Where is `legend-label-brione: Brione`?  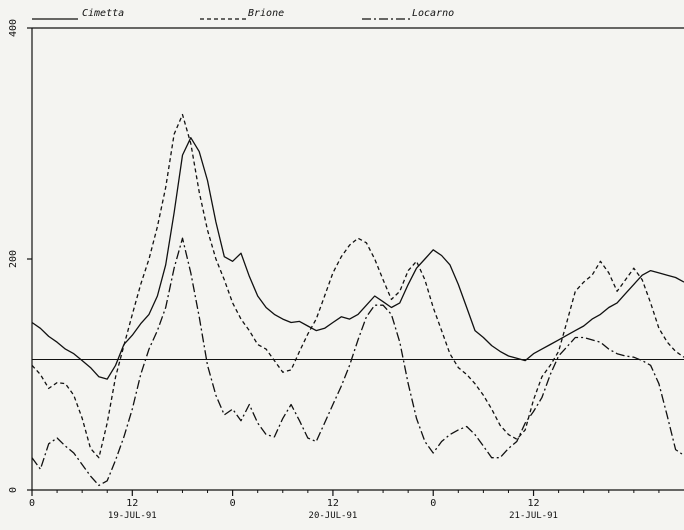 legend-label-brione: Brione is located at coordinates (266, 13).